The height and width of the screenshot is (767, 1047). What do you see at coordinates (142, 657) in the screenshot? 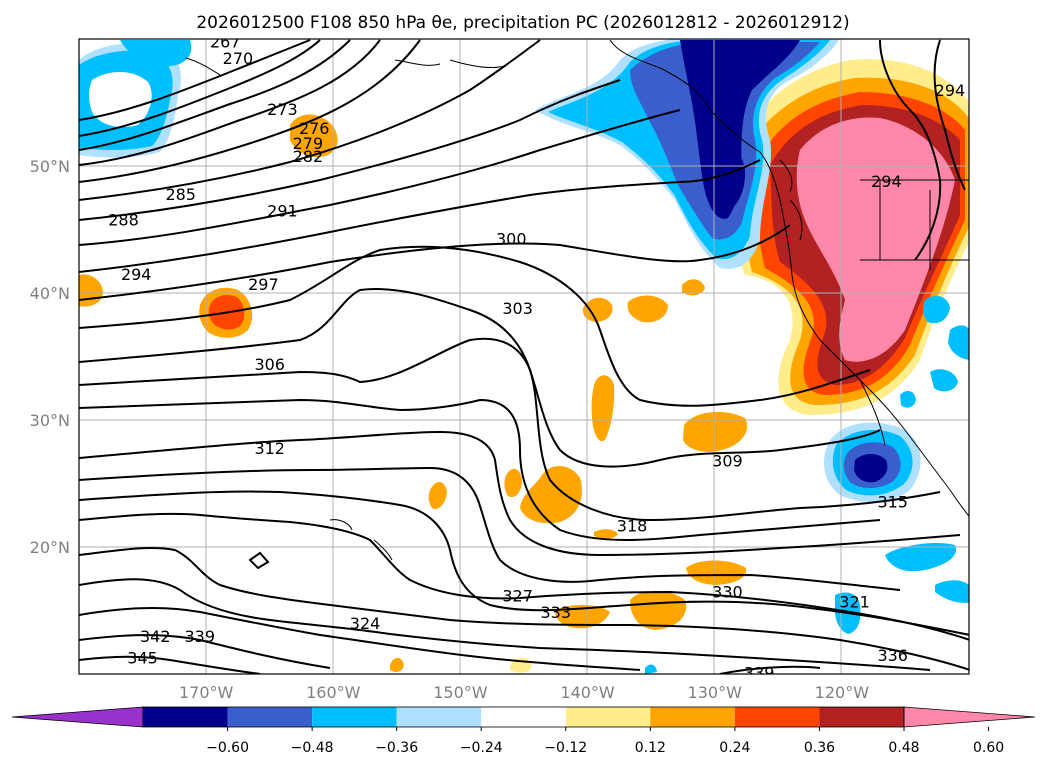
I see `contour-label: 345` at bounding box center [142, 657].